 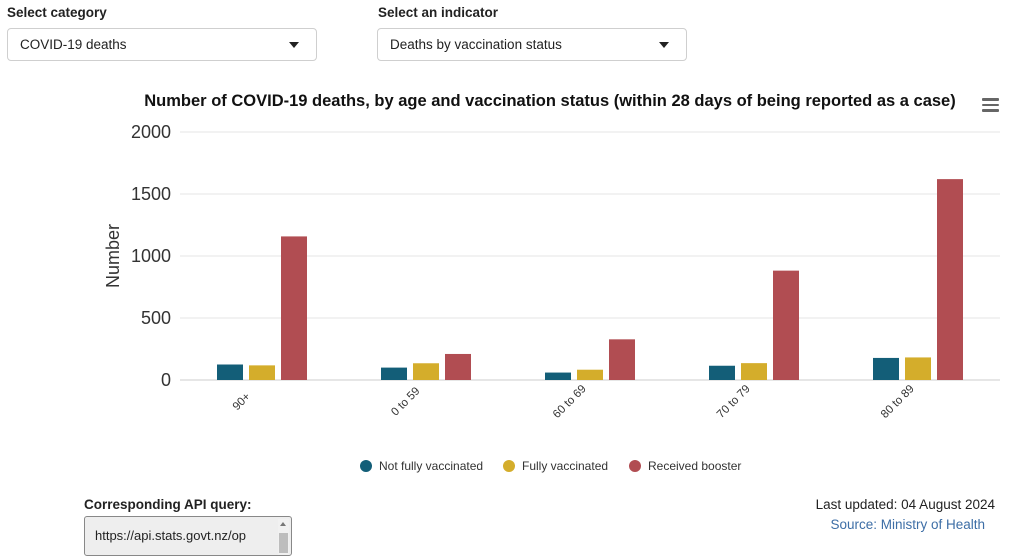 I want to click on legend-item-not-fully-vaccinated: Not fully vaccinated, so click(x=421, y=466).